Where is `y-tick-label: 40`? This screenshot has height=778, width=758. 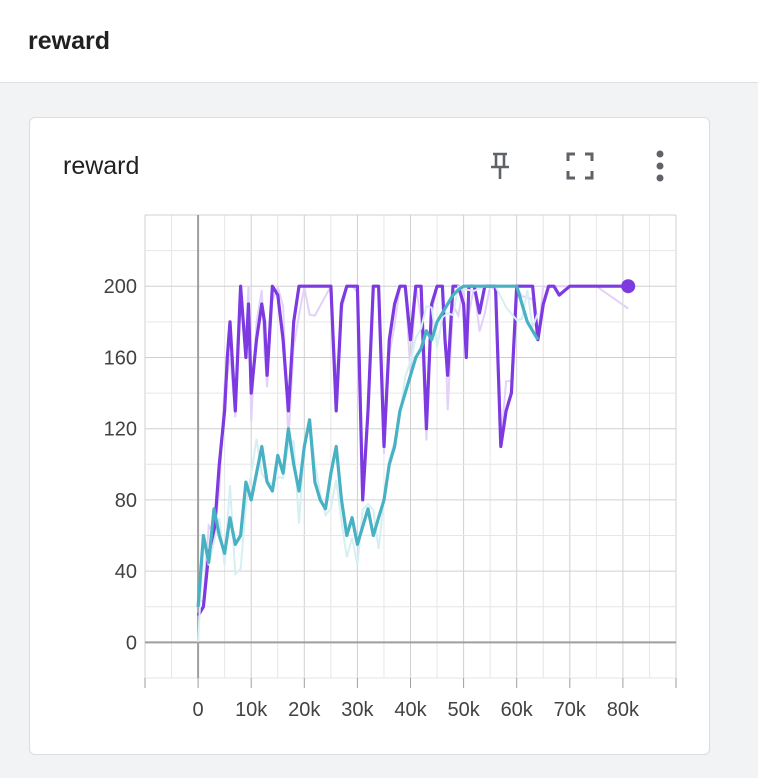 y-tick-label: 40 is located at coordinates (126, 572).